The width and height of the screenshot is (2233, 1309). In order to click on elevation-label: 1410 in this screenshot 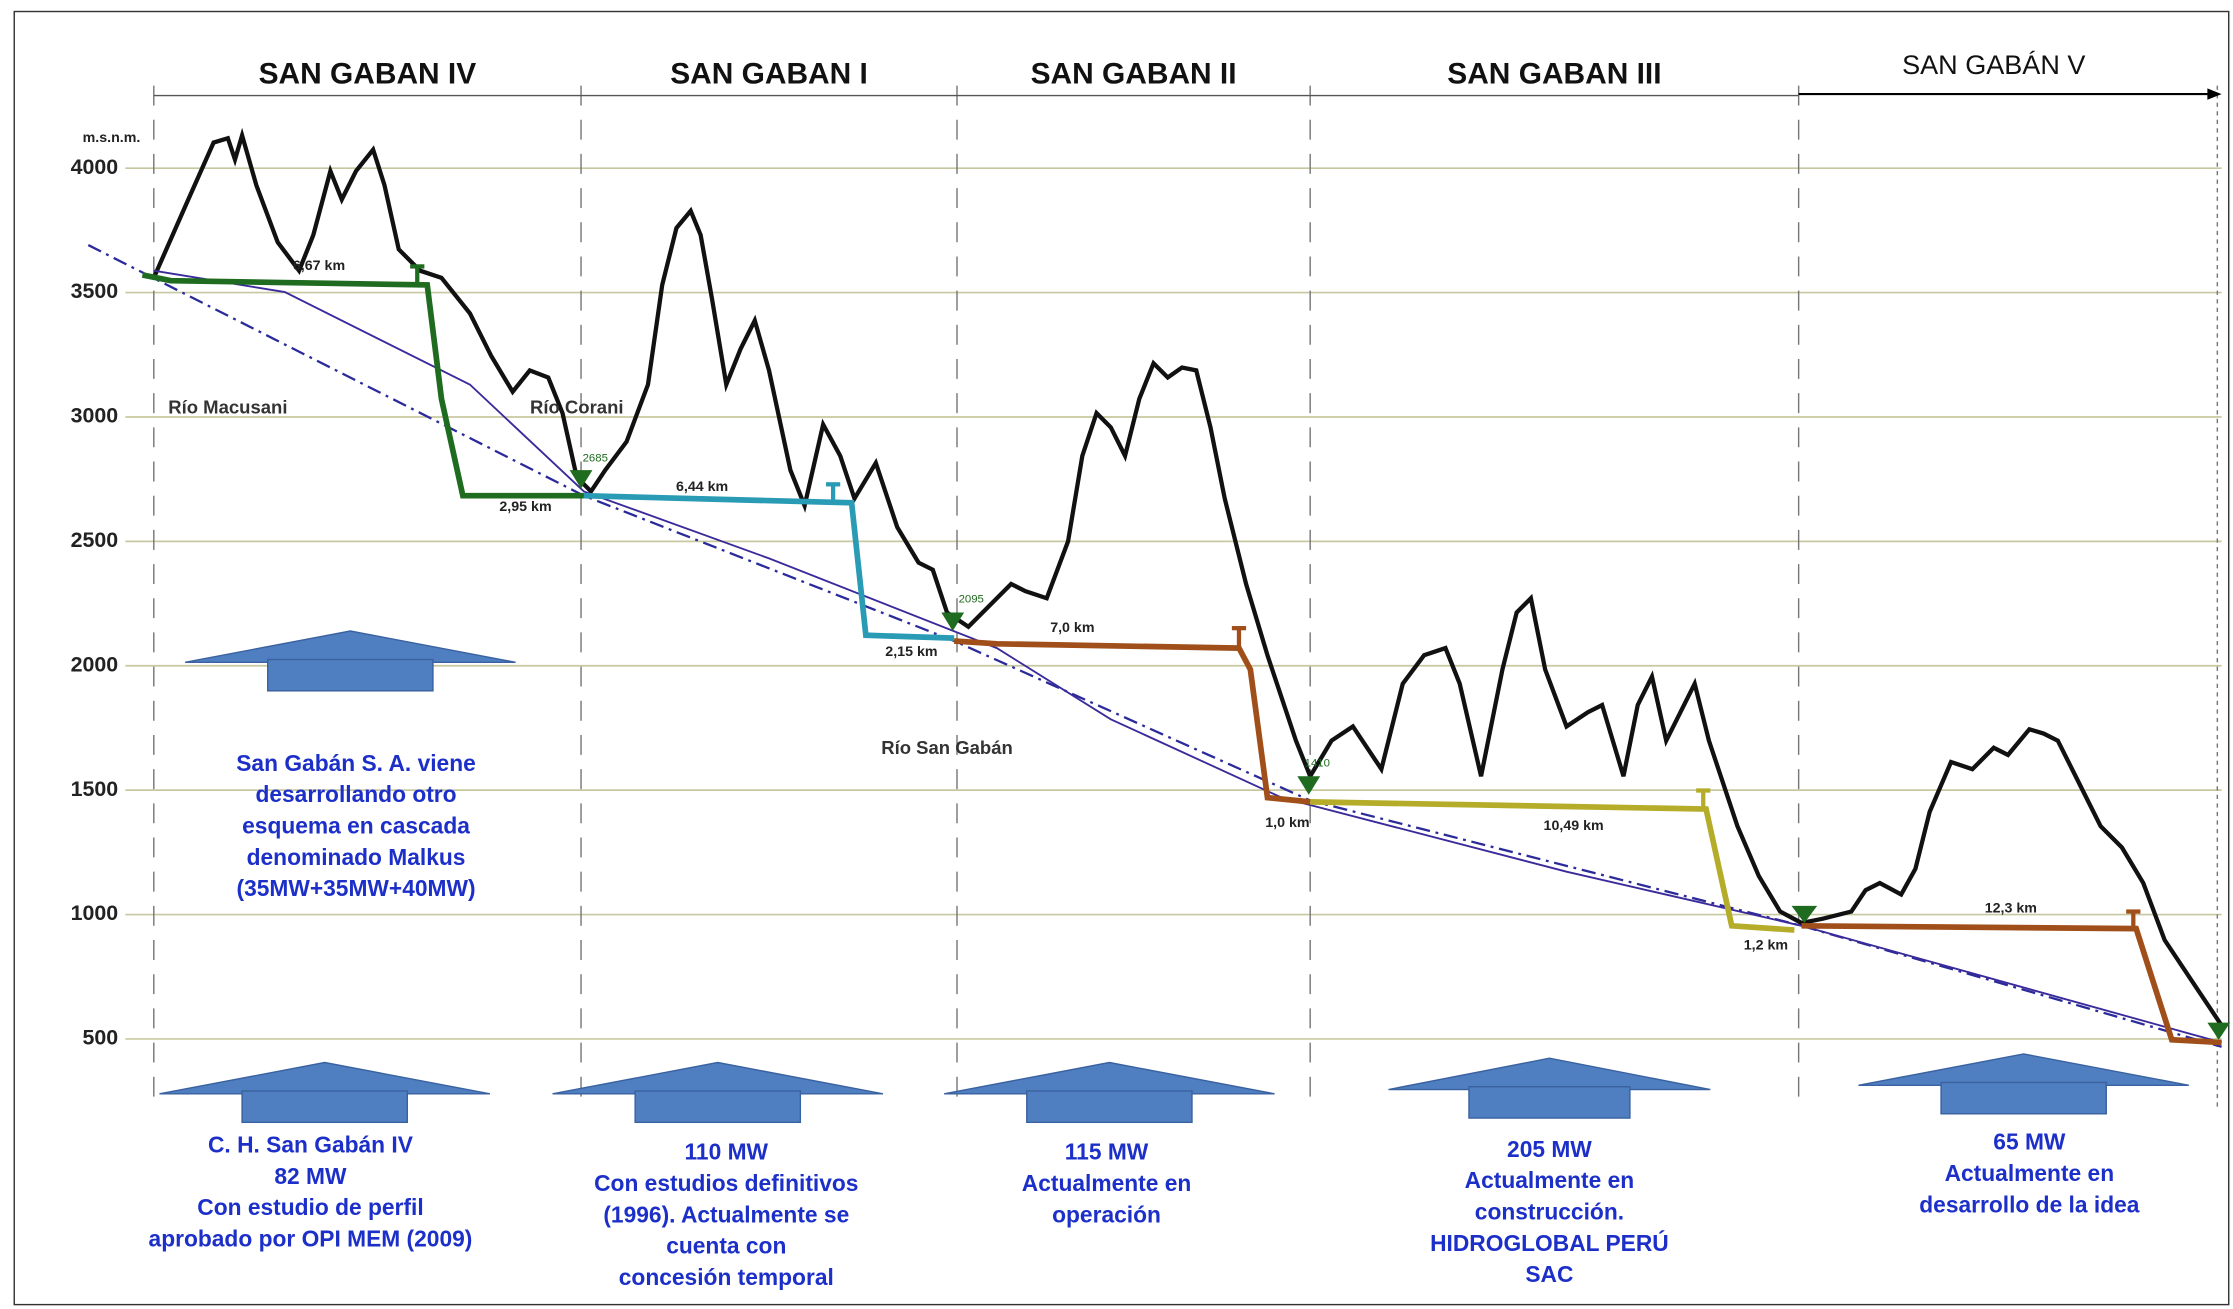, I will do `click(1317, 763)`.